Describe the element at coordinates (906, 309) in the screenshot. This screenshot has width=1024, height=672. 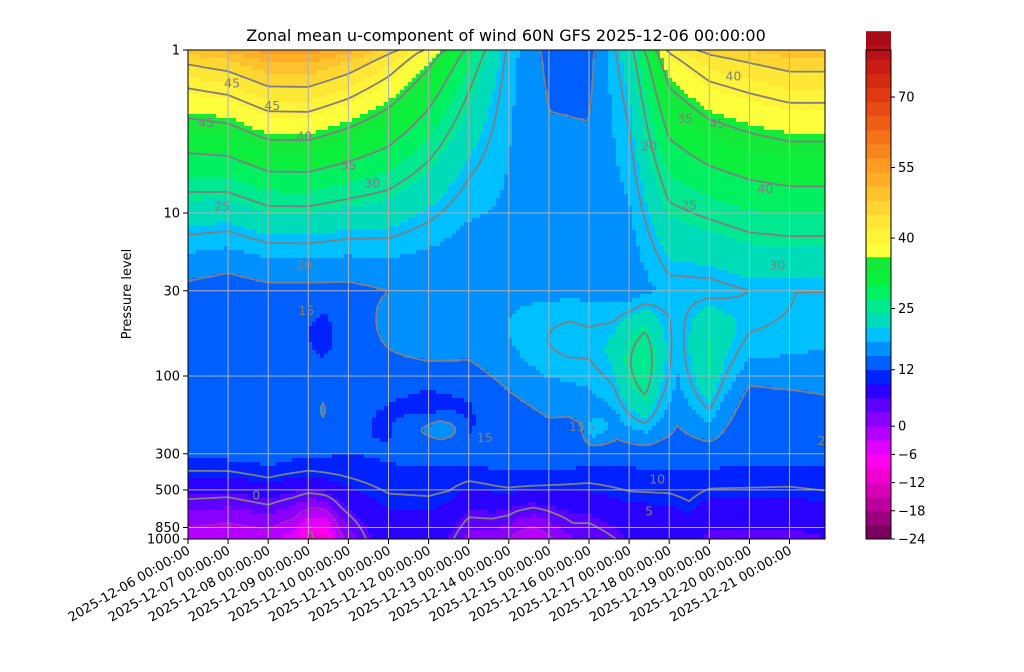
I see `colorbar-tick-label: 25` at that location.